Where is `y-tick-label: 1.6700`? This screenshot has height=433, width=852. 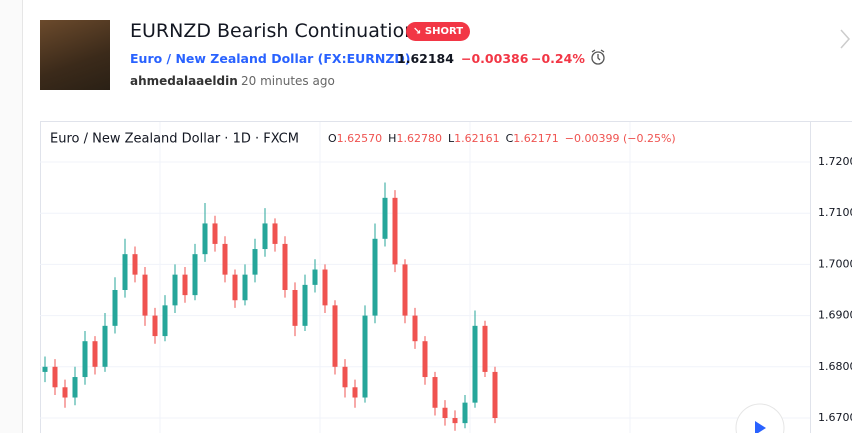 y-tick-label: 1.6700 is located at coordinates (835, 417).